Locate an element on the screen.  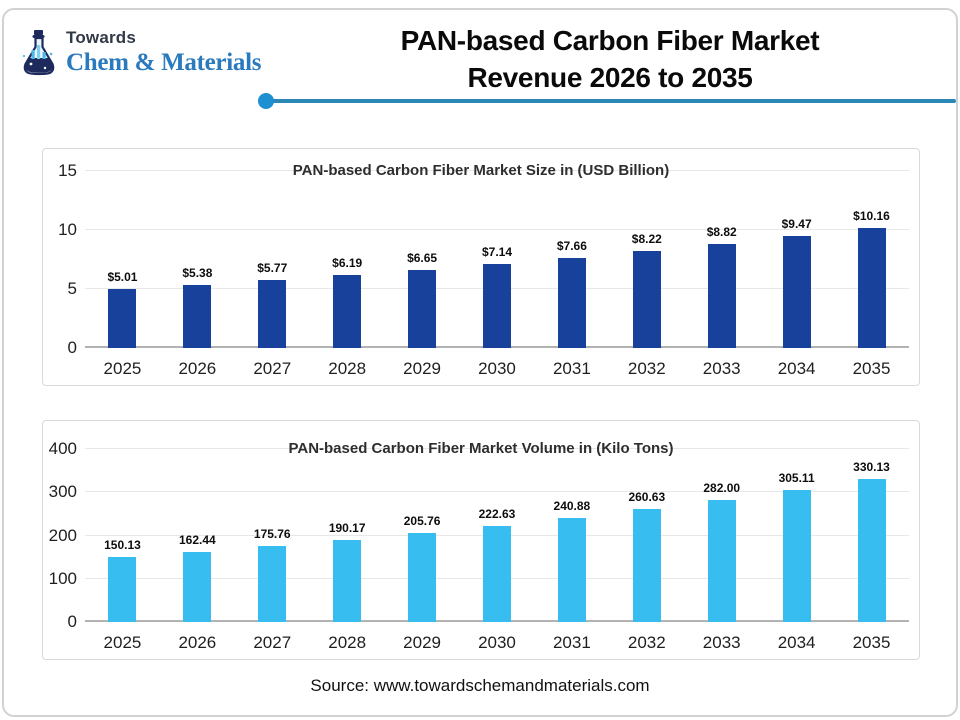
bar-slot: $10.16 is located at coordinates (871, 259).